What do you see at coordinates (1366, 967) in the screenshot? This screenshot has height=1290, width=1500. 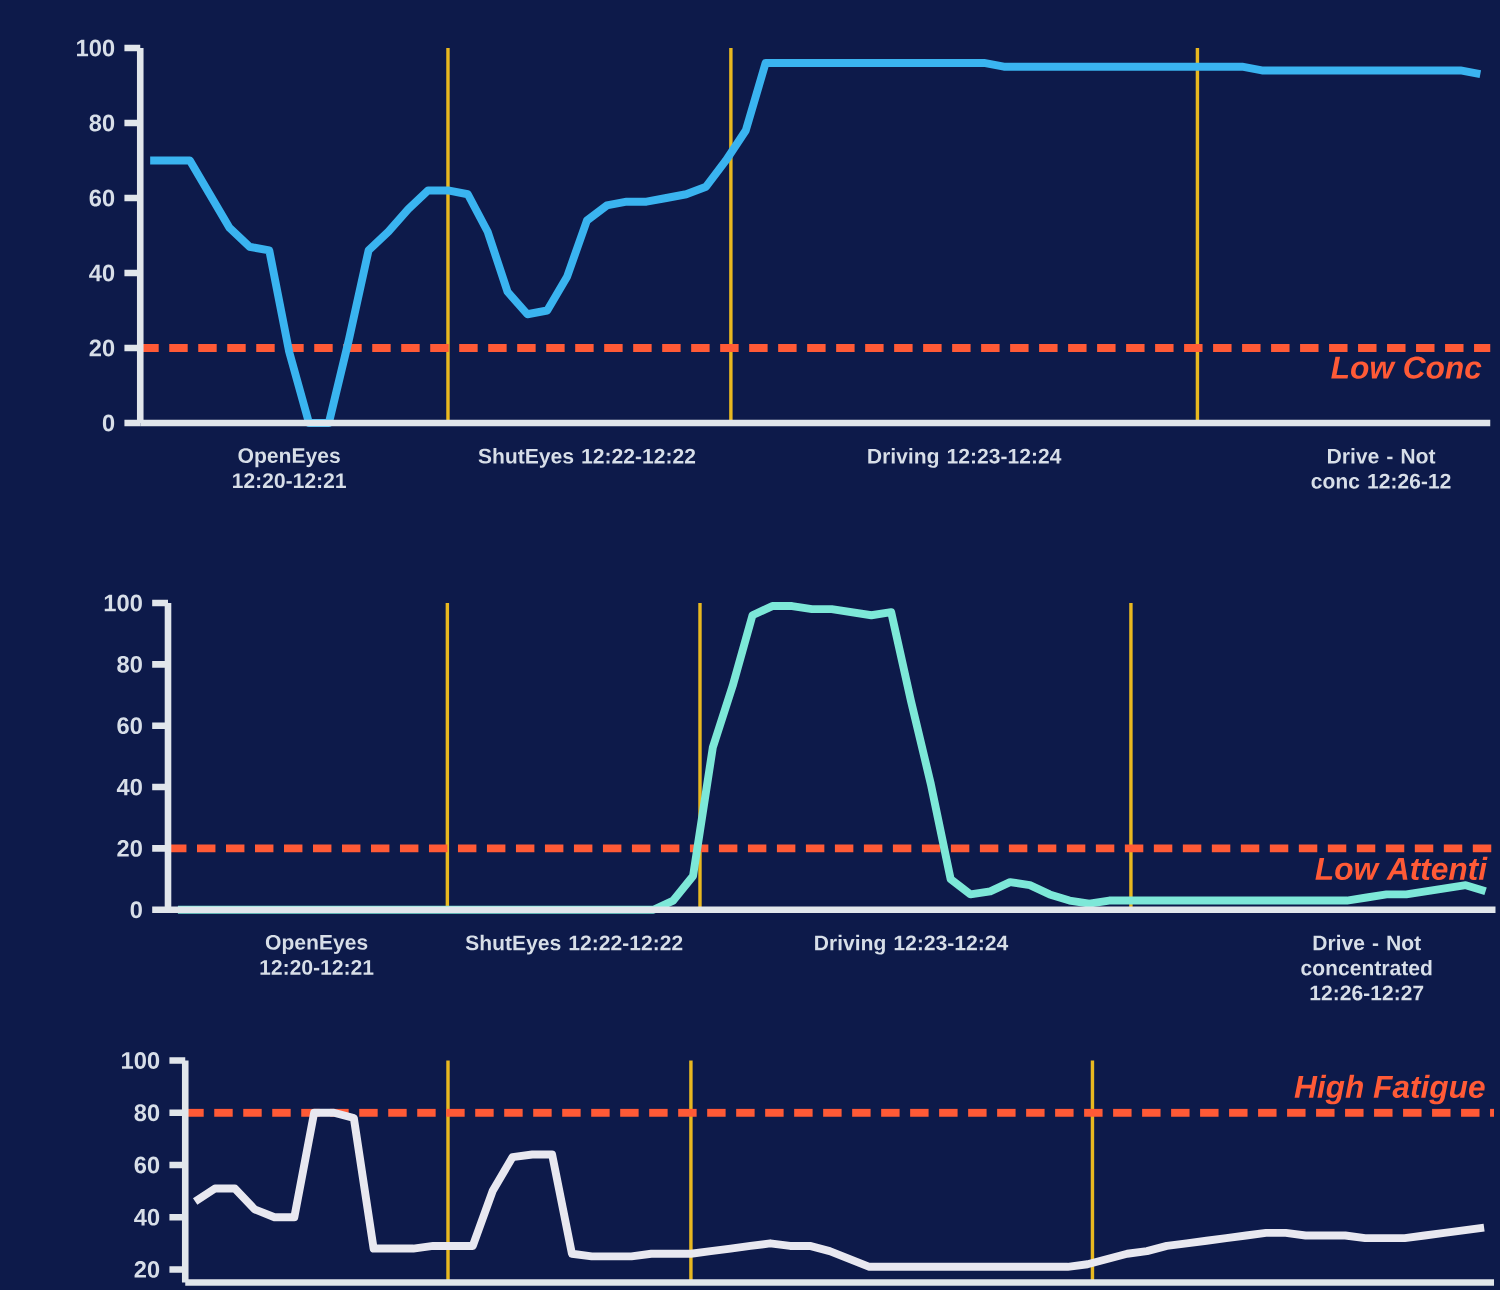 I see `x-tick-label: Drive - Not concentrated 12:26-12:27` at bounding box center [1366, 967].